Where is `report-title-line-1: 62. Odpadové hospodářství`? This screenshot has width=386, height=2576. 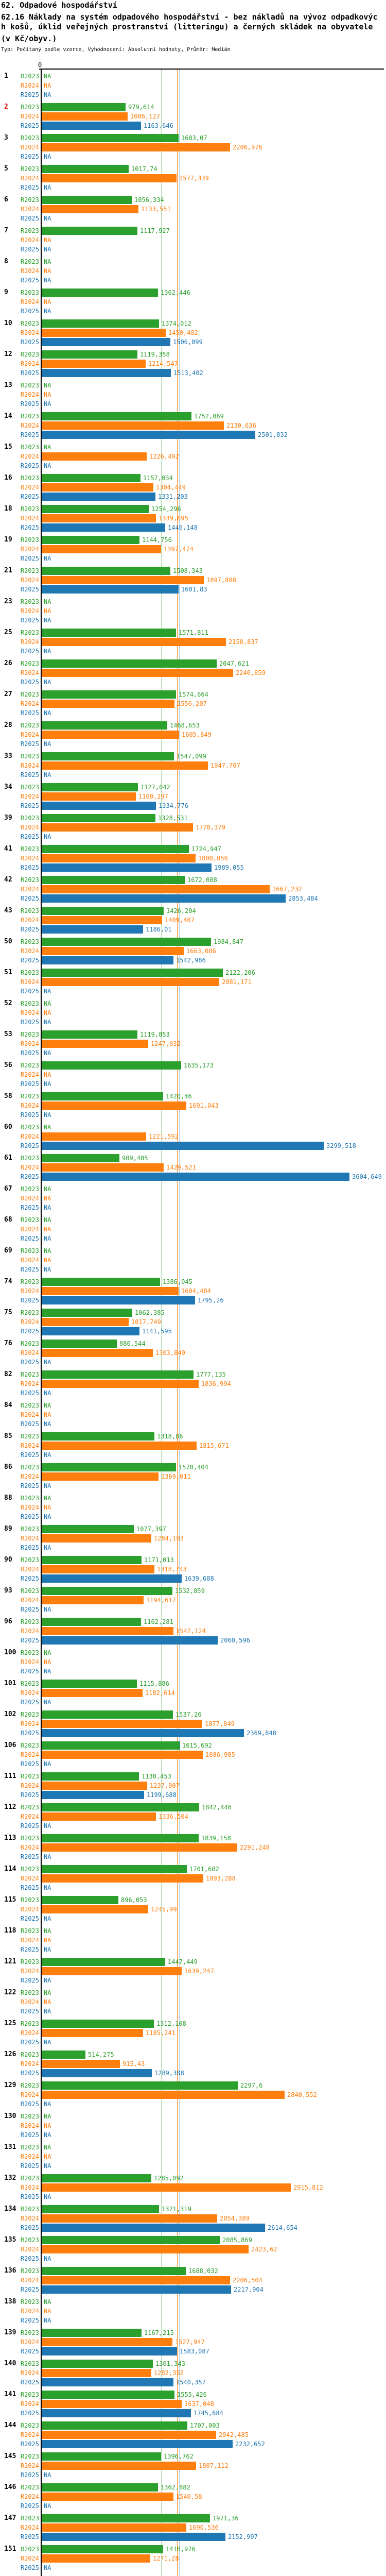
report-title-line-1: 62. Odpadové hospodářství is located at coordinates (59, 6).